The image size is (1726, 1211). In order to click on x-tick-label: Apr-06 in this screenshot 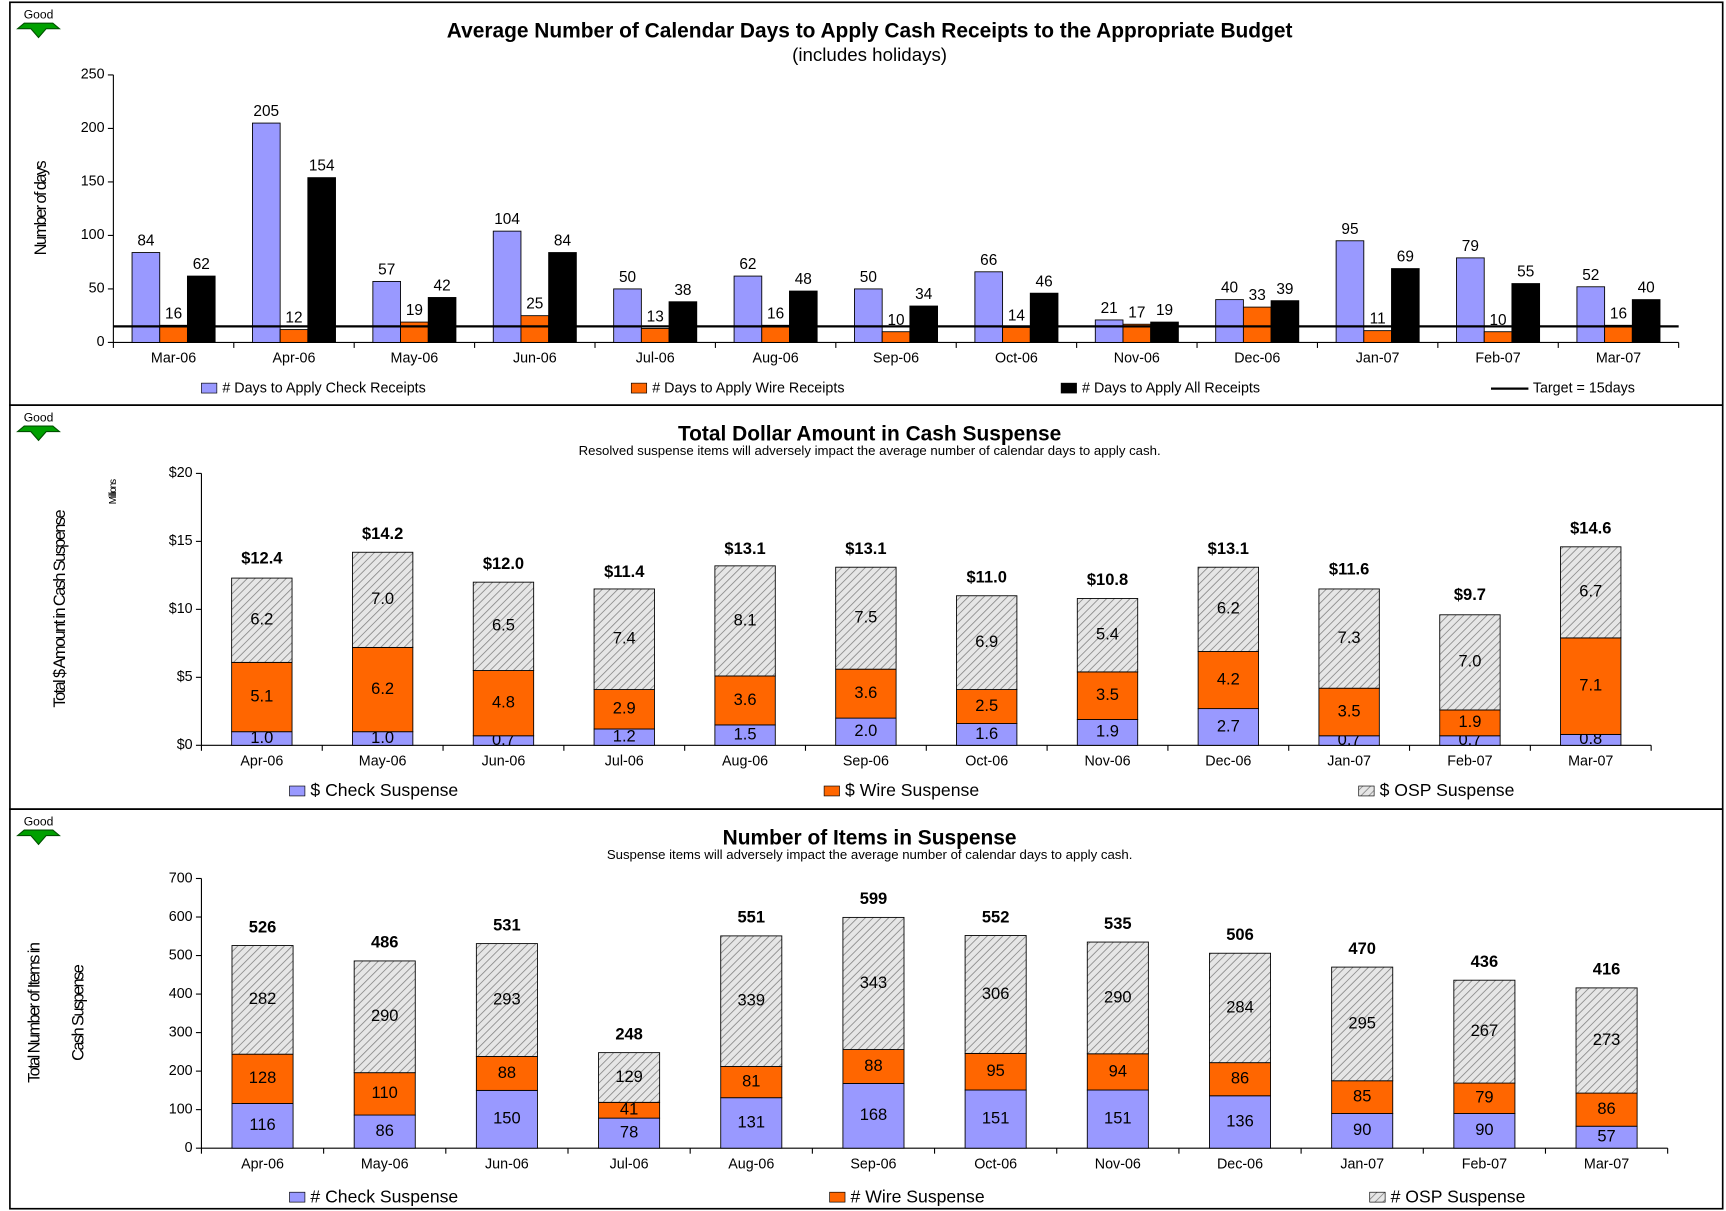, I will do `click(294, 359)`.